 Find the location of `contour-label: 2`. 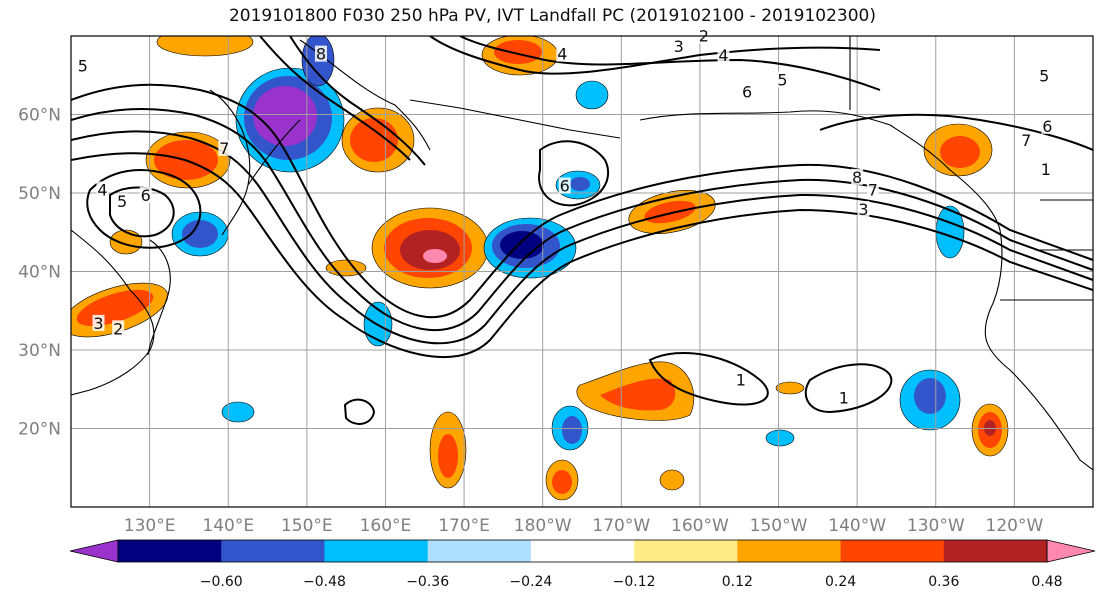

contour-label: 2 is located at coordinates (118, 328).